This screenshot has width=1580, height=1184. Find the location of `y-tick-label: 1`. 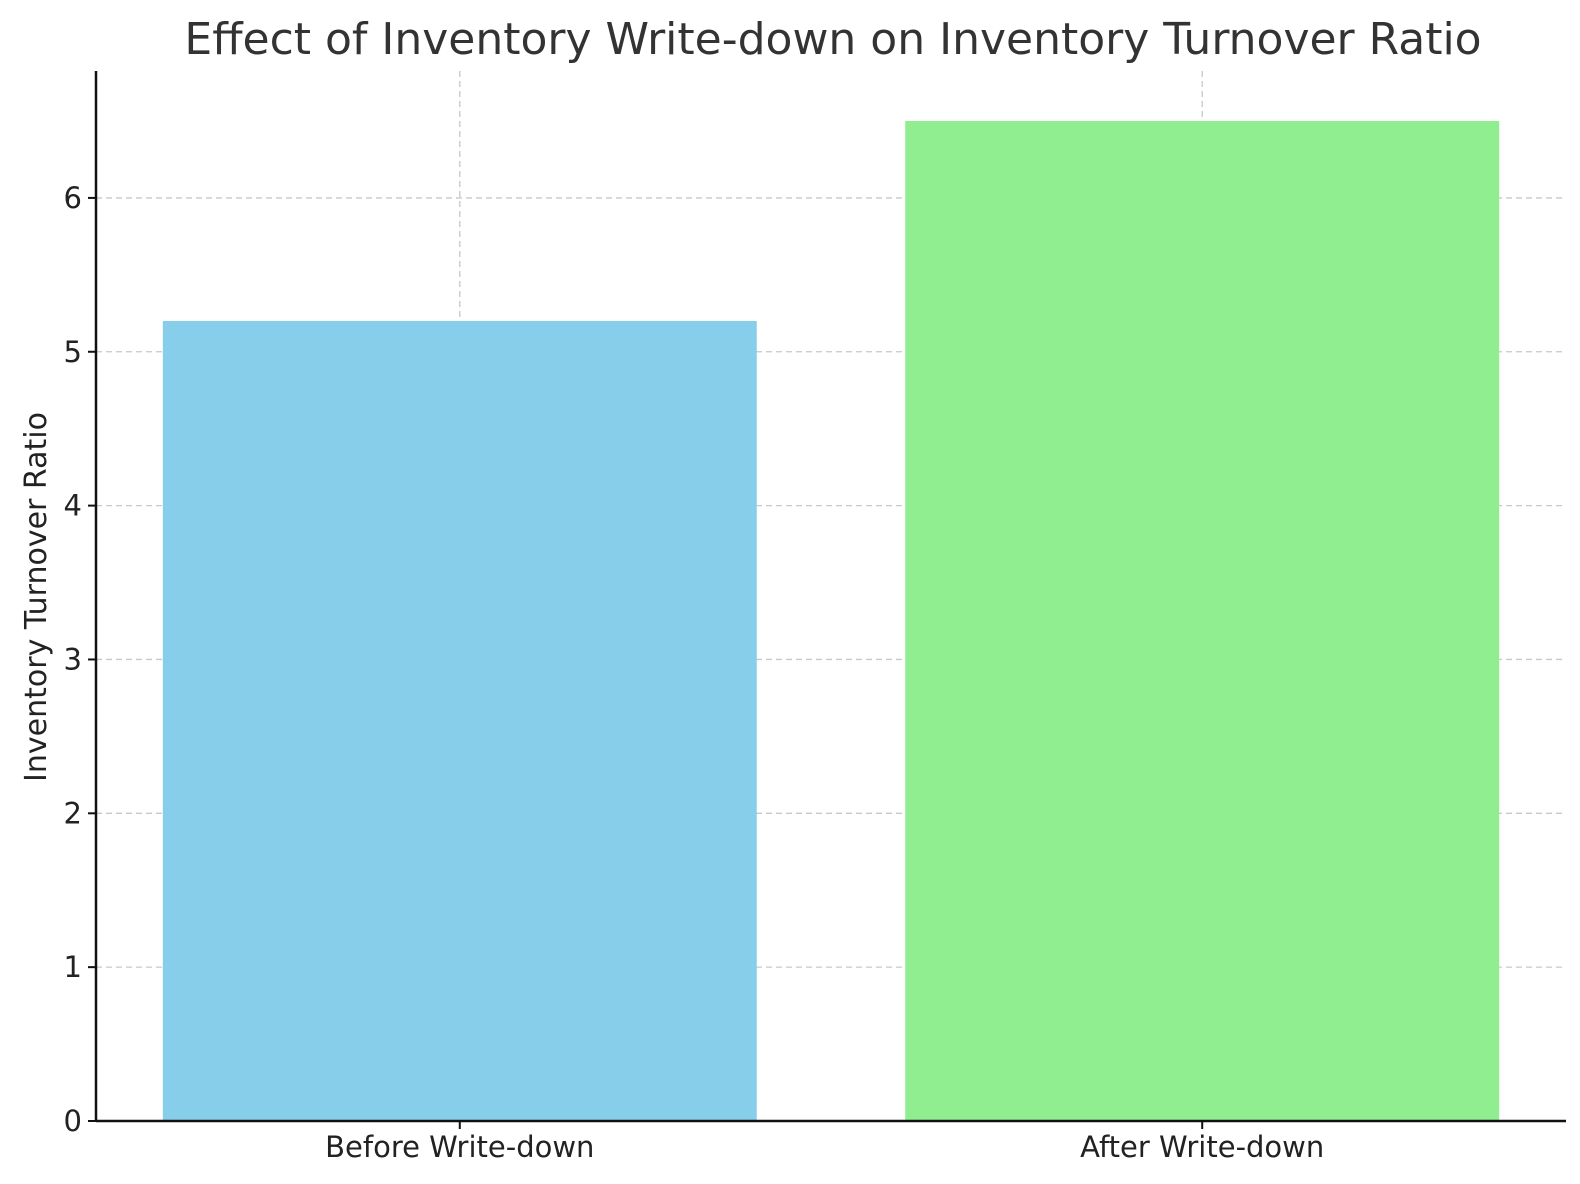

y-tick-label: 1 is located at coordinates (73, 967).